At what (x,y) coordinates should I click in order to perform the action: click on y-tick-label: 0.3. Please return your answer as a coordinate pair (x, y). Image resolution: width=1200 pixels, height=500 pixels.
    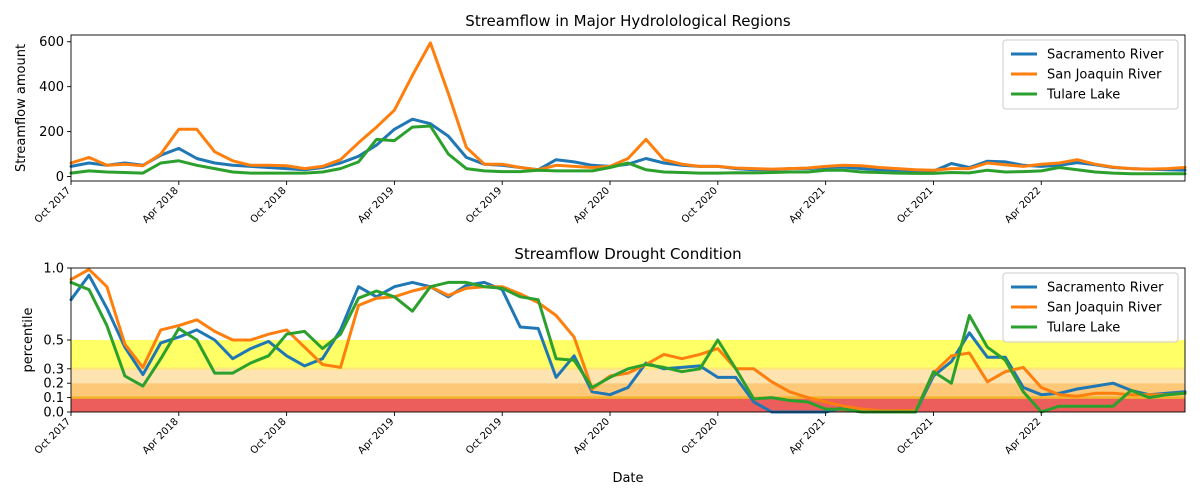
    Looking at the image, I should click on (53, 369).